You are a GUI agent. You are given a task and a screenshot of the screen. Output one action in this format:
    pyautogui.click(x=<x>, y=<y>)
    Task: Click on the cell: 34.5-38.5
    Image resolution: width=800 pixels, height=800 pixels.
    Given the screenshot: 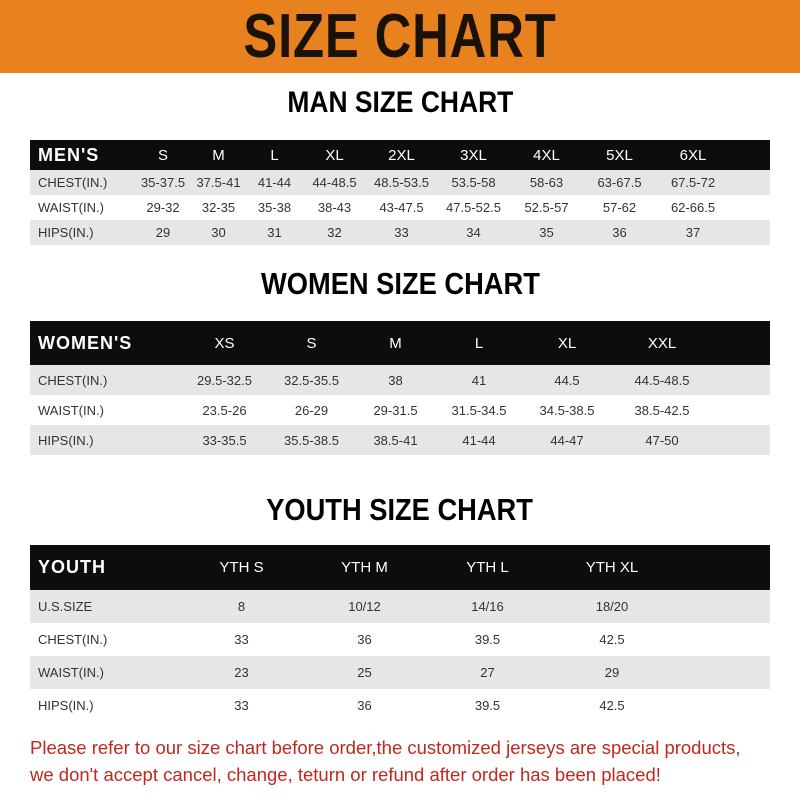 What is the action you would take?
    pyautogui.click(x=567, y=410)
    